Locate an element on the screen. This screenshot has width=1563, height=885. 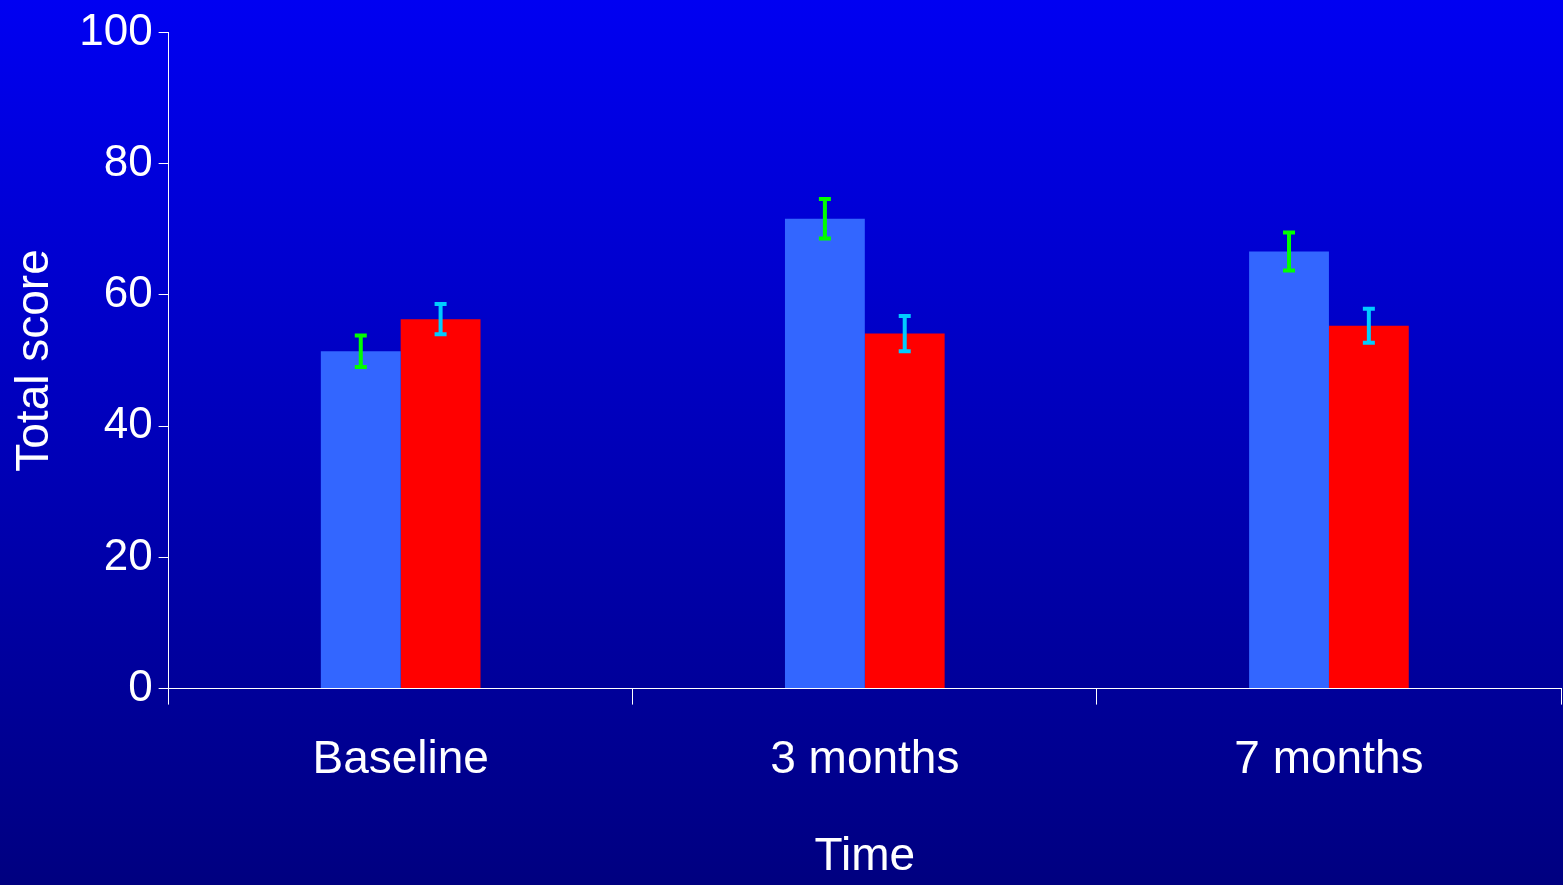
x-tick-label: Baseline is located at coordinates (400, 756).